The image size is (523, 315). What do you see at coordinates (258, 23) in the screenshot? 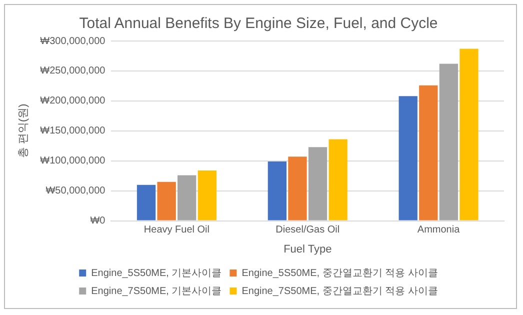
I see `chart-title: Total Annual Benefits By Engine Size, Fuel, and Cycle` at bounding box center [258, 23].